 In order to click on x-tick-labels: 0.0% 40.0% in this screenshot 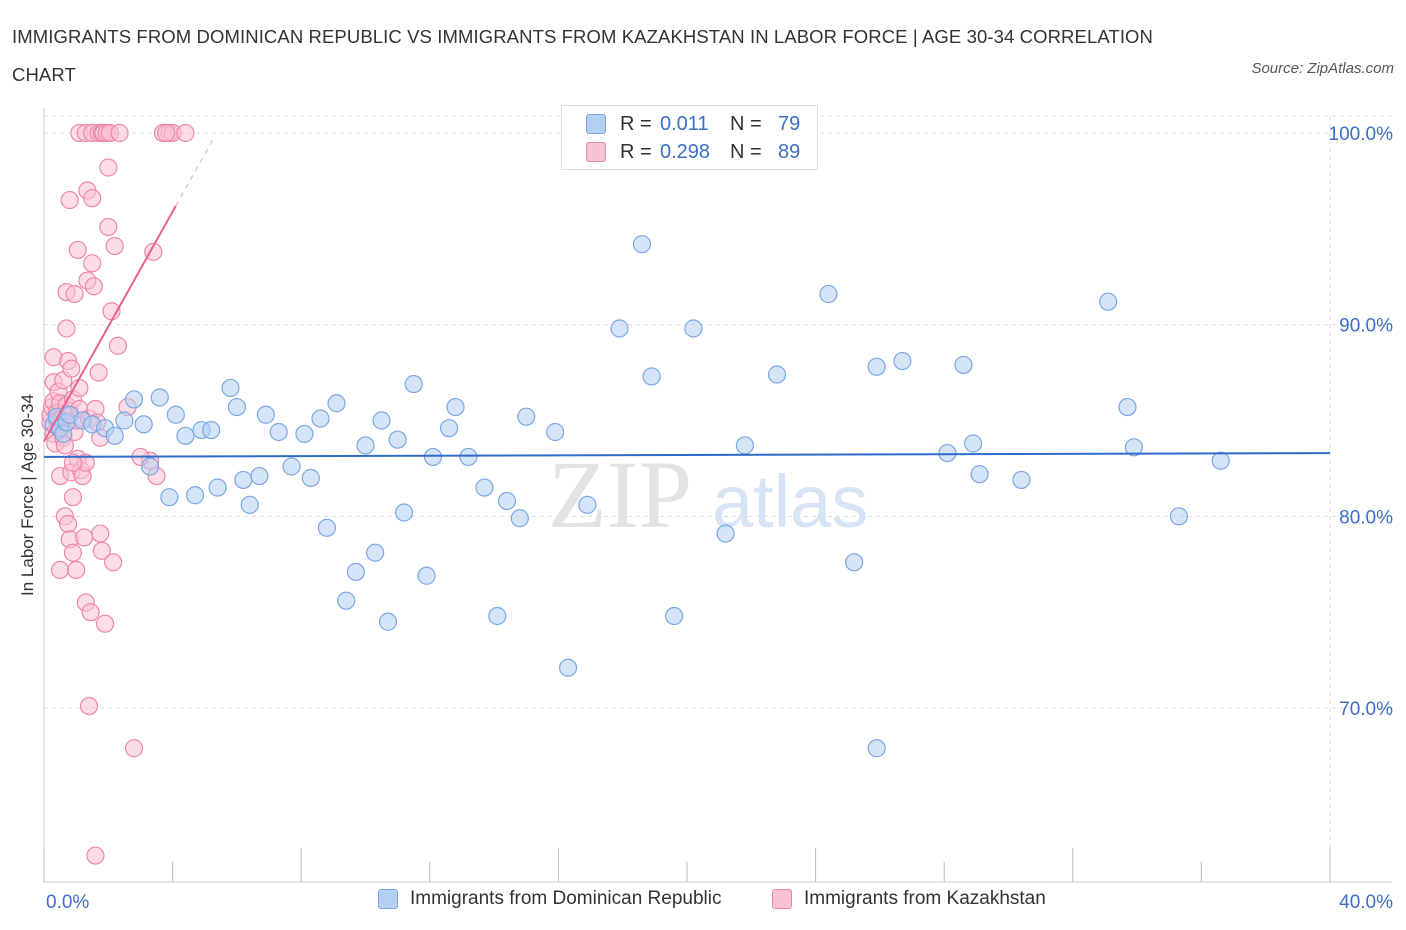, I will do `click(719, 902)`.